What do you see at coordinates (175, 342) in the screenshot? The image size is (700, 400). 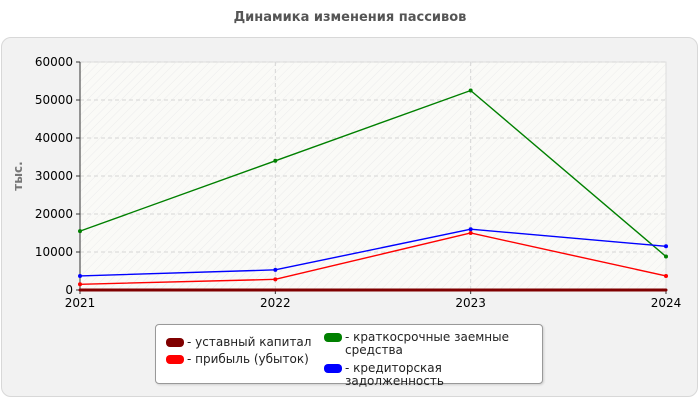 I see `legend-swatch-authorized-capital` at bounding box center [175, 342].